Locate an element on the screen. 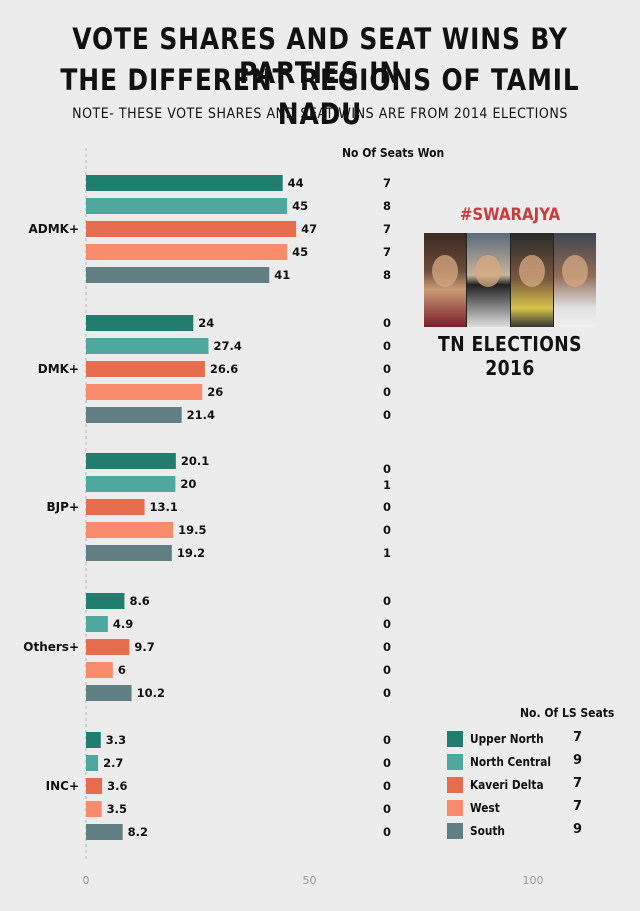 Image resolution: width=640 pixels, height=911 pixels. bar-value-label: 8.6 is located at coordinates (139, 601).